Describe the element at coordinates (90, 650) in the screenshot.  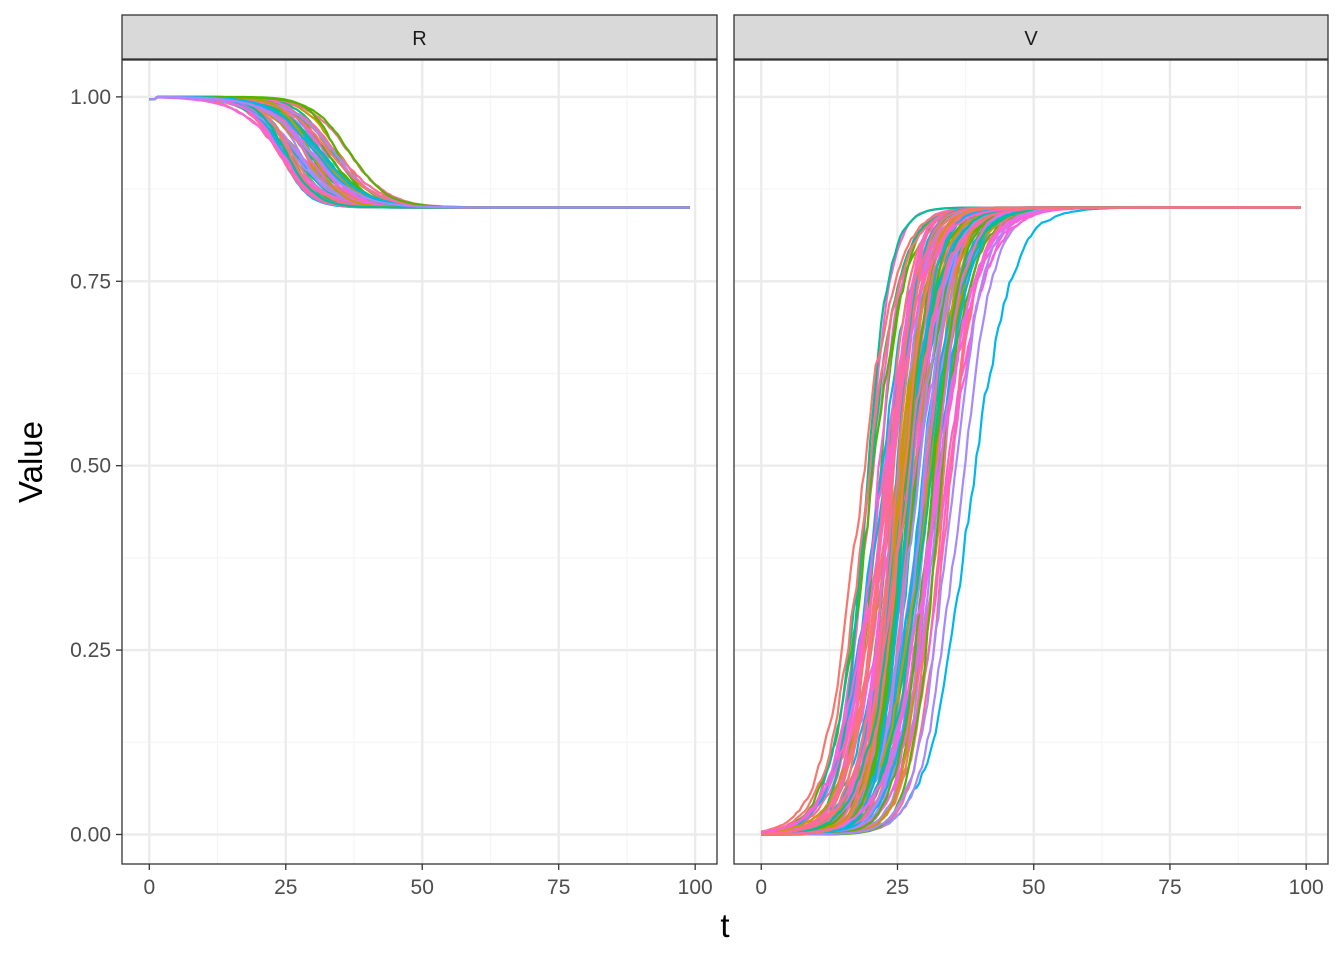
I see `y-tick-label: 0.25` at that location.